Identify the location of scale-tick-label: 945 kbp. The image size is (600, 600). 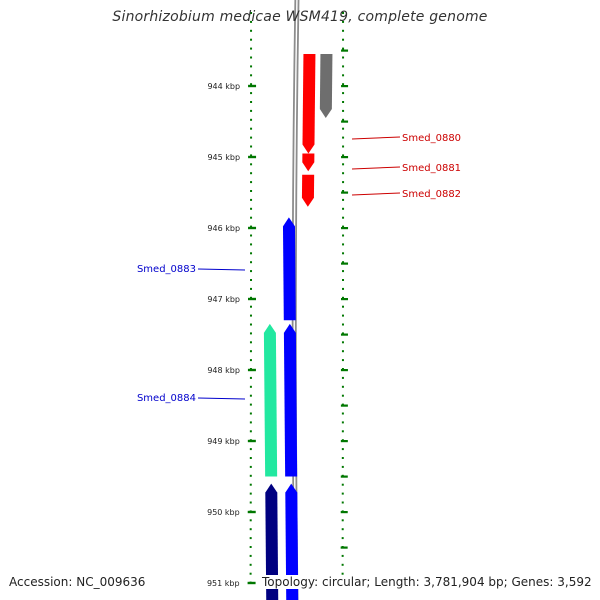
(223, 157).